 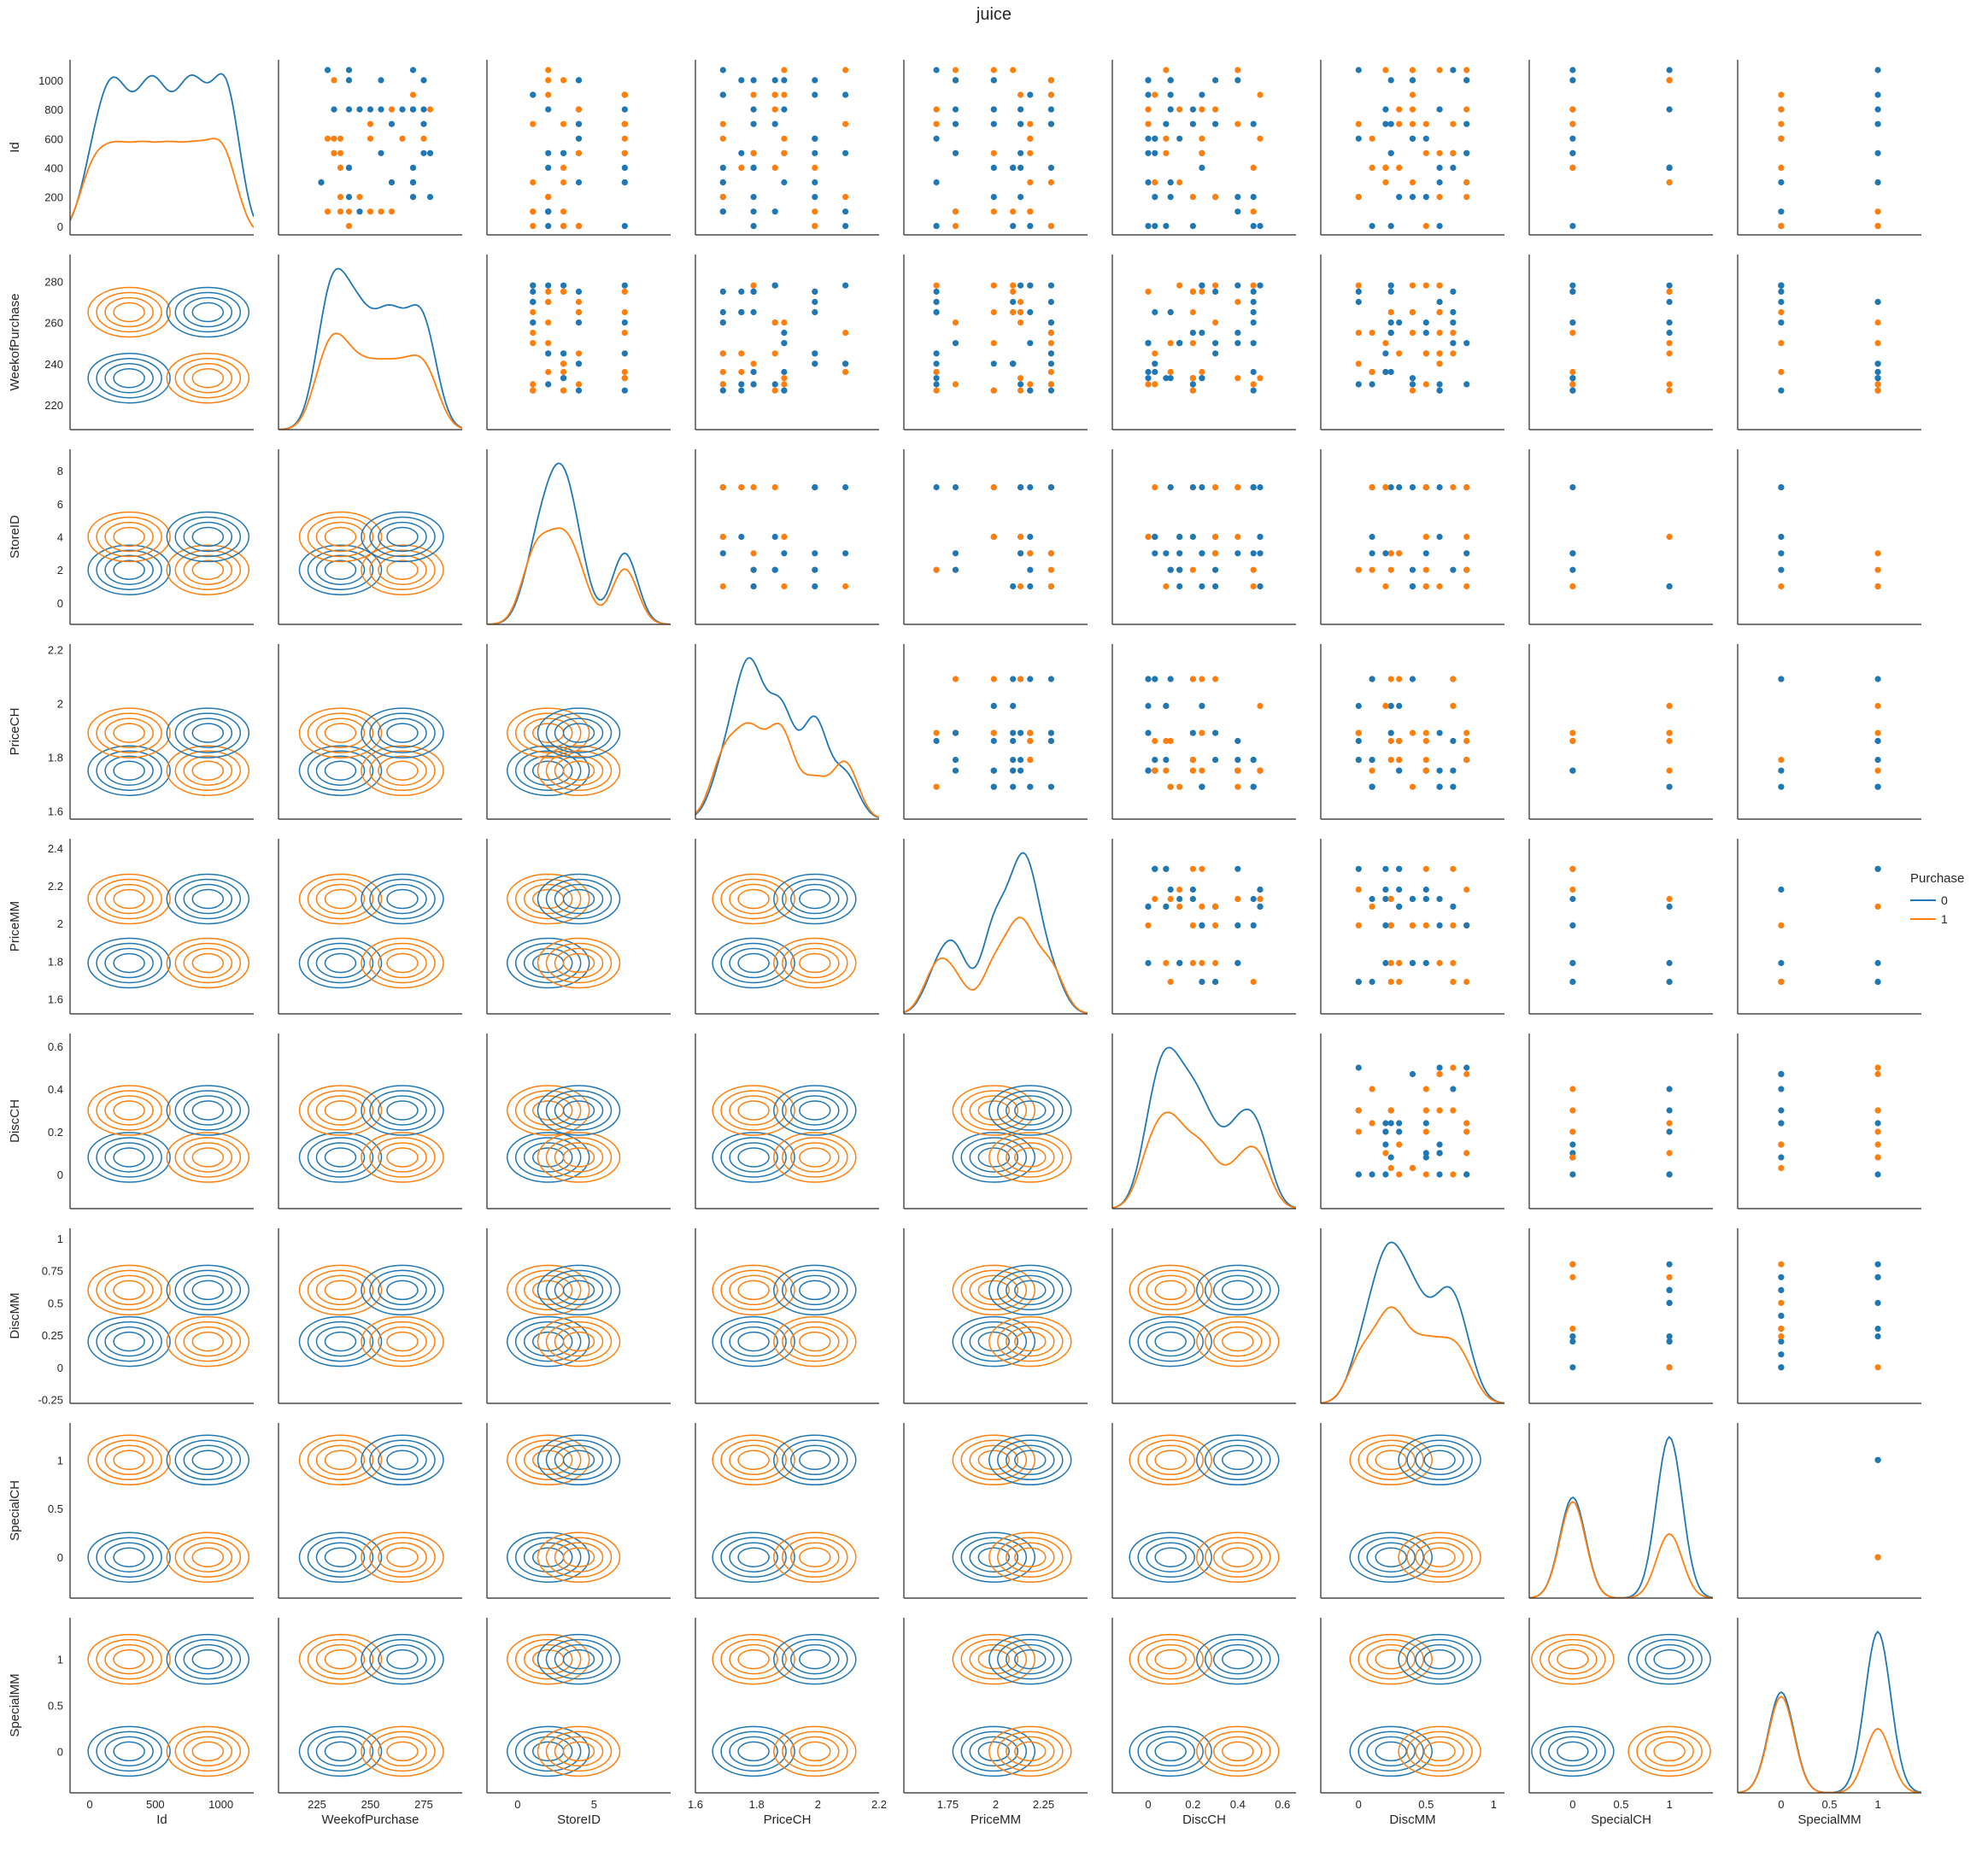 I want to click on y-tick-label: 0.75, so click(x=52, y=1271).